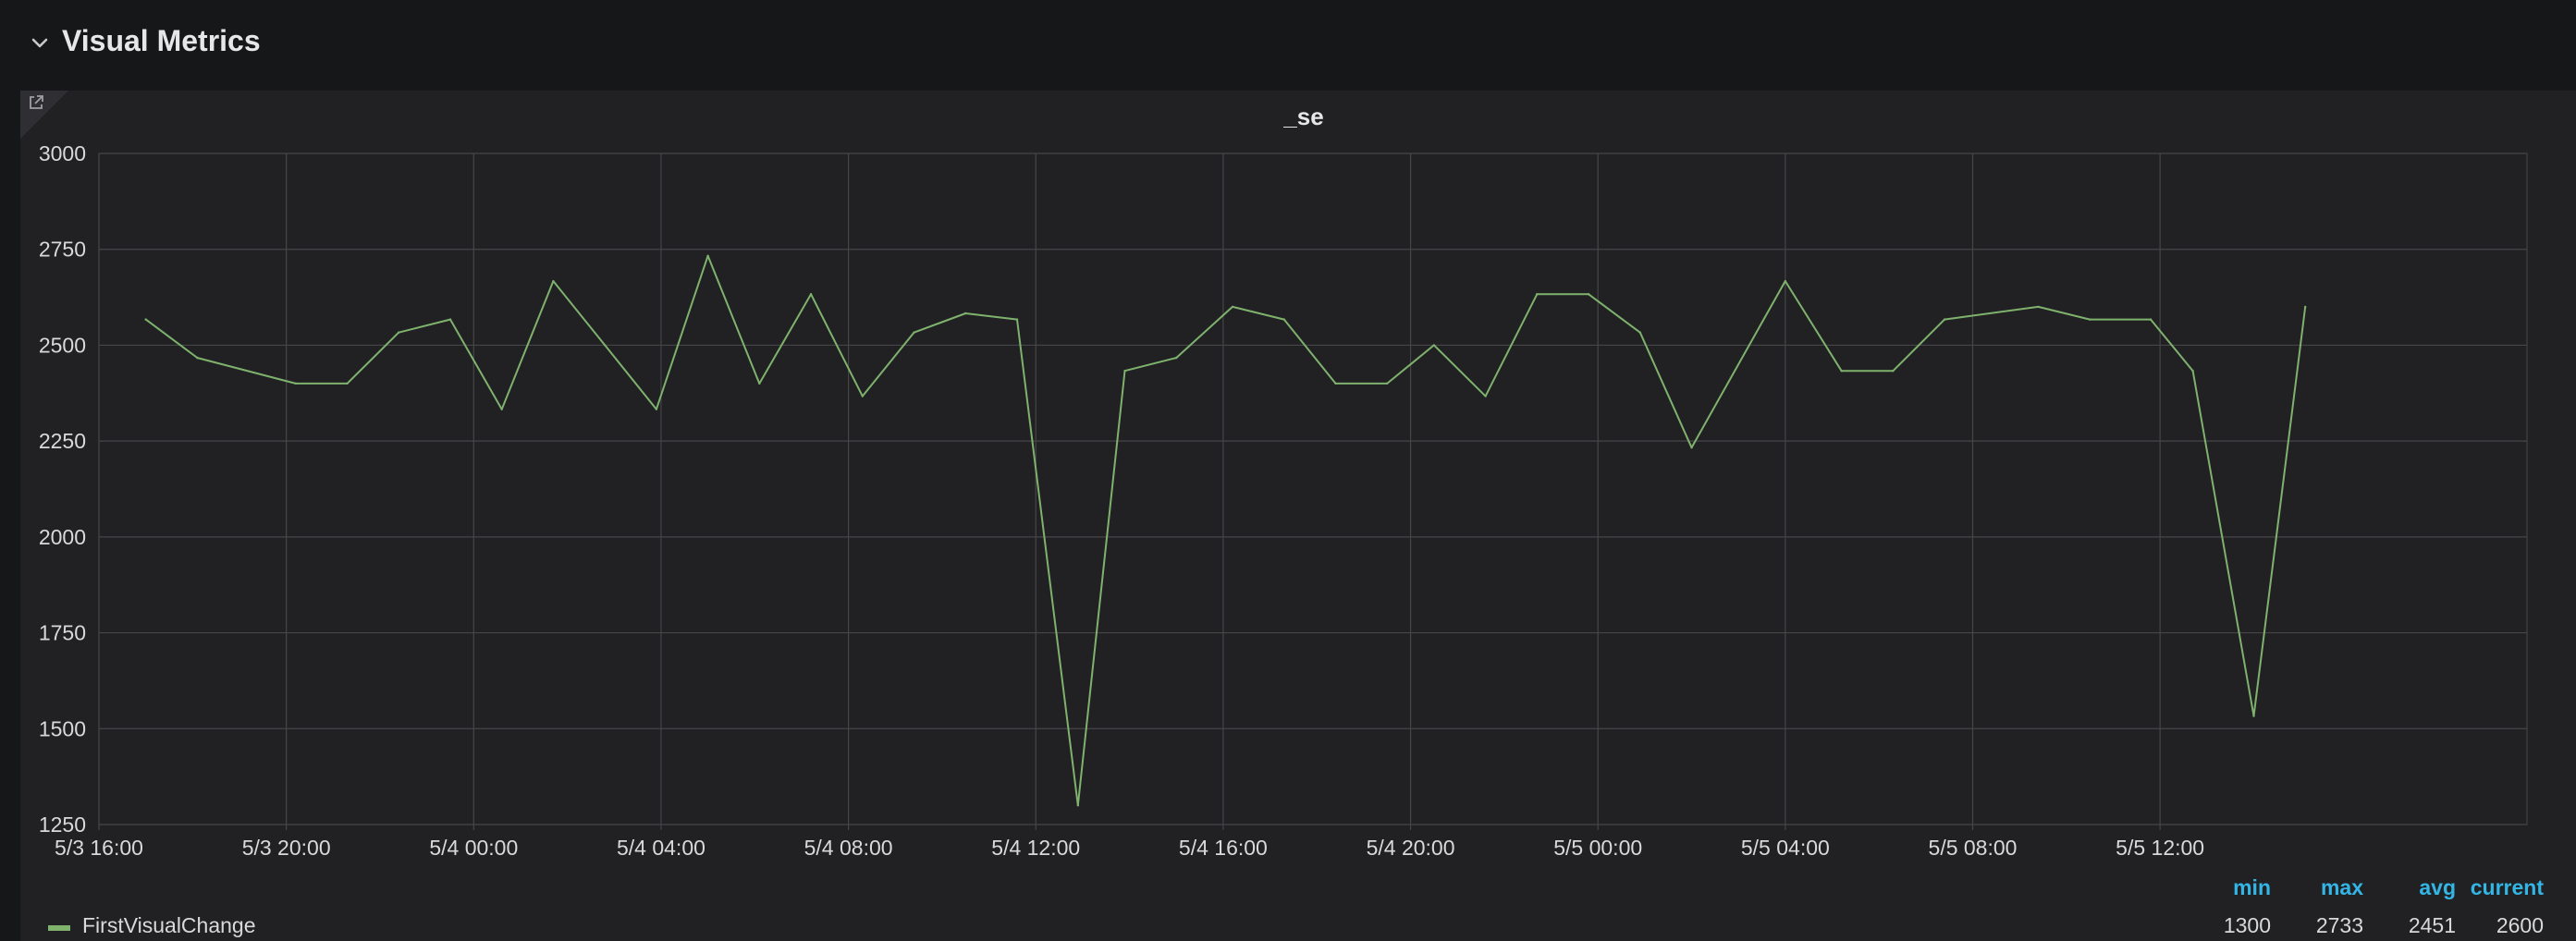 The image size is (2576, 941). What do you see at coordinates (99, 848) in the screenshot?
I see `x-tick-label: 5/3 16:00` at bounding box center [99, 848].